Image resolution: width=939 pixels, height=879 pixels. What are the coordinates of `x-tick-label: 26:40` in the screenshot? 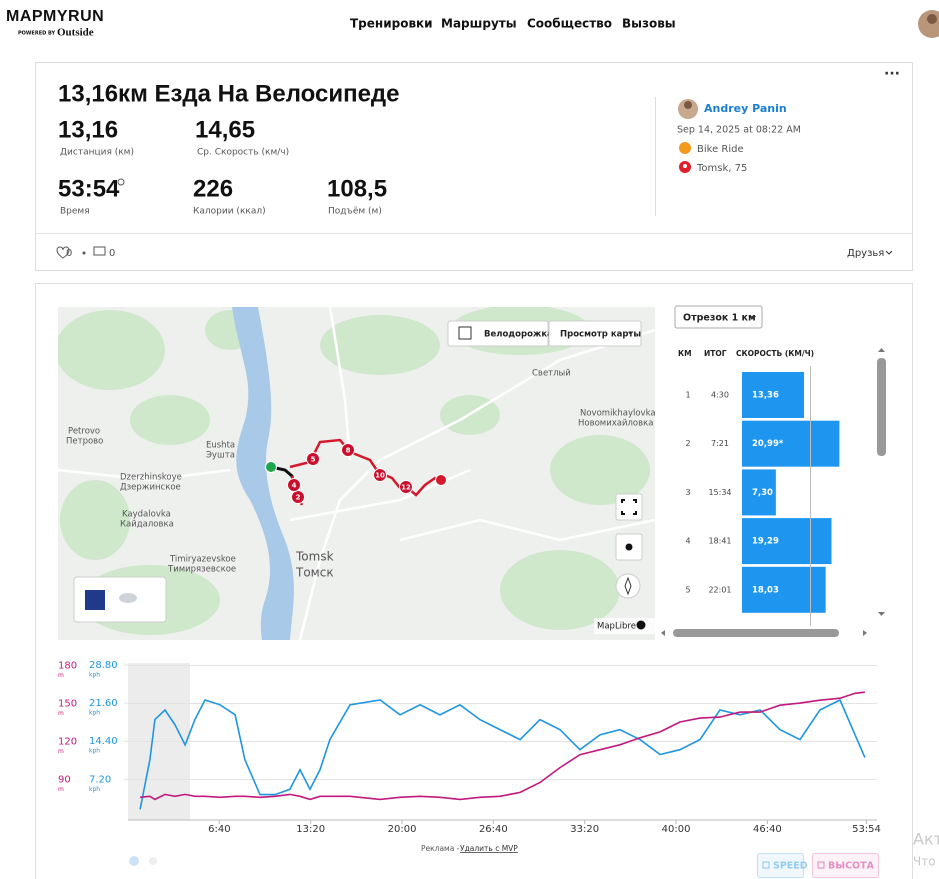 It's located at (493, 829).